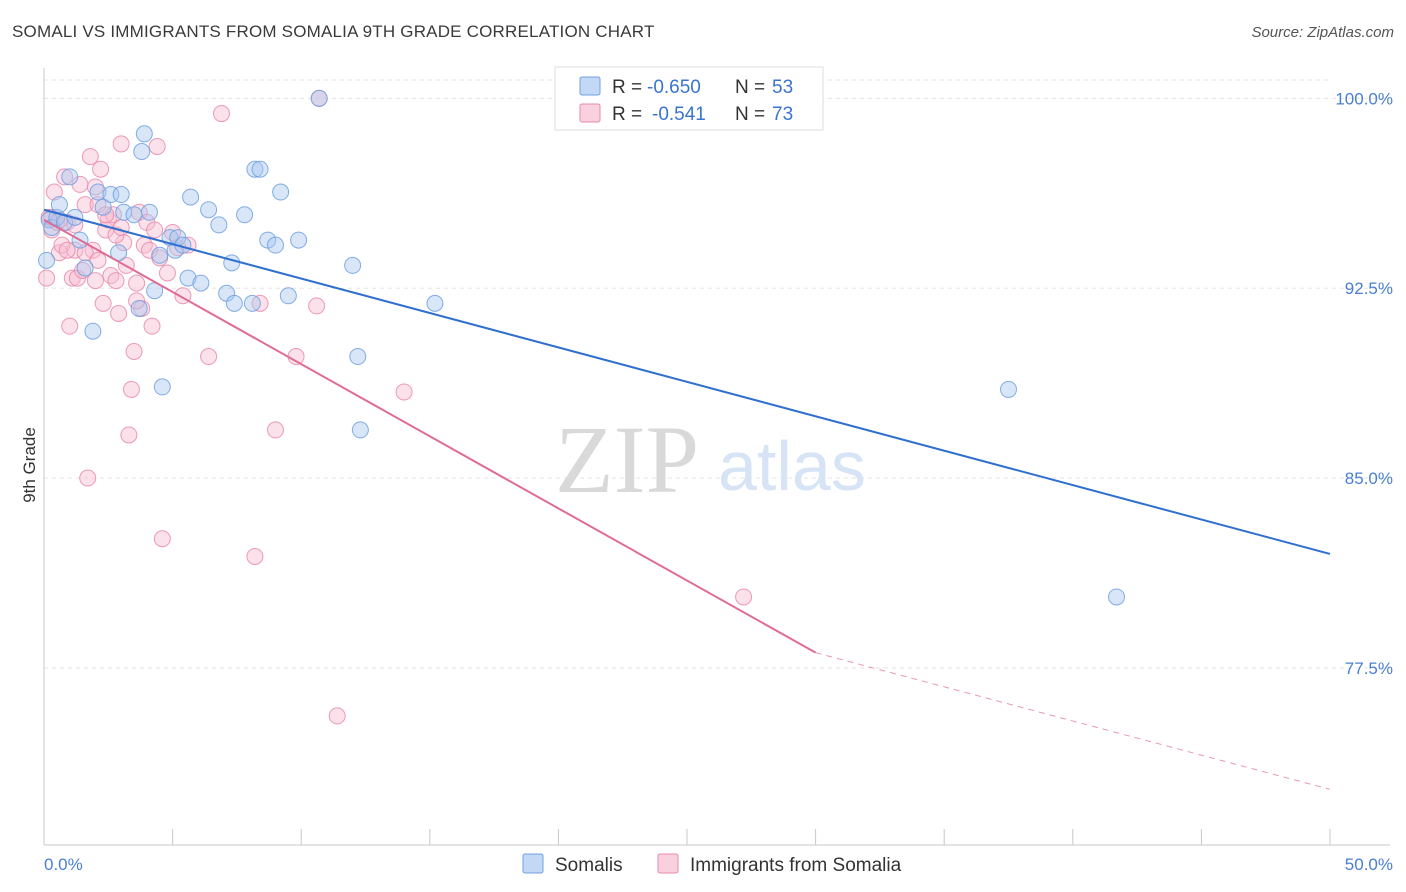  What do you see at coordinates (627, 459) in the screenshot?
I see `watermark-zip: ZIP` at bounding box center [627, 459].